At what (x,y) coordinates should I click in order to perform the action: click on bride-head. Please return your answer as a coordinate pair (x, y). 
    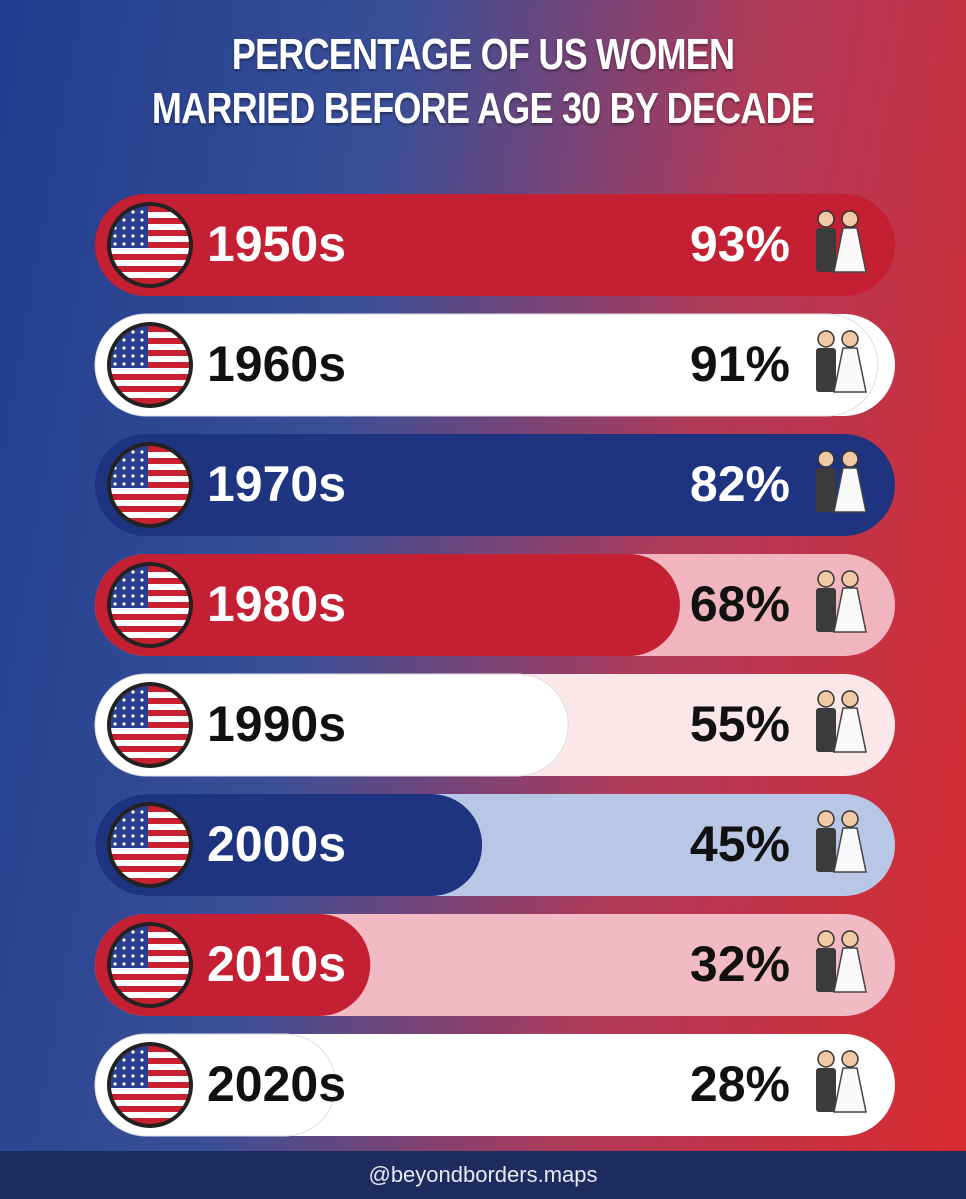
    Looking at the image, I should click on (850, 579).